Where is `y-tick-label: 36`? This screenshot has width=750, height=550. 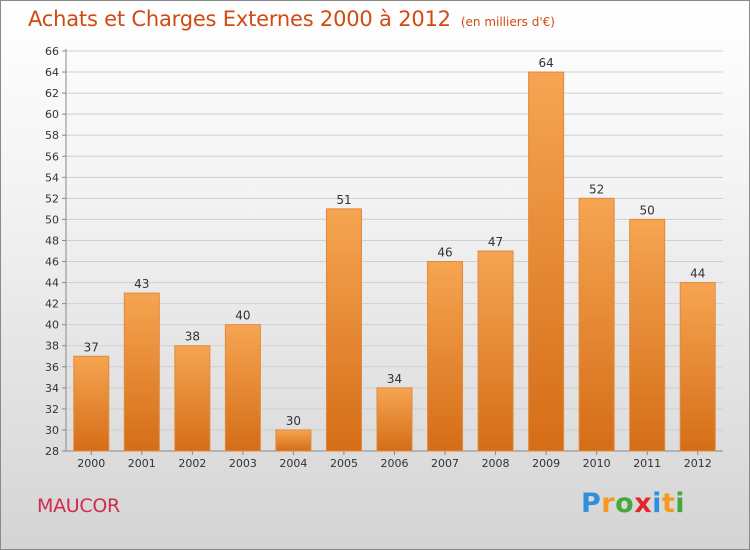
y-tick-label: 36 is located at coordinates (52, 367).